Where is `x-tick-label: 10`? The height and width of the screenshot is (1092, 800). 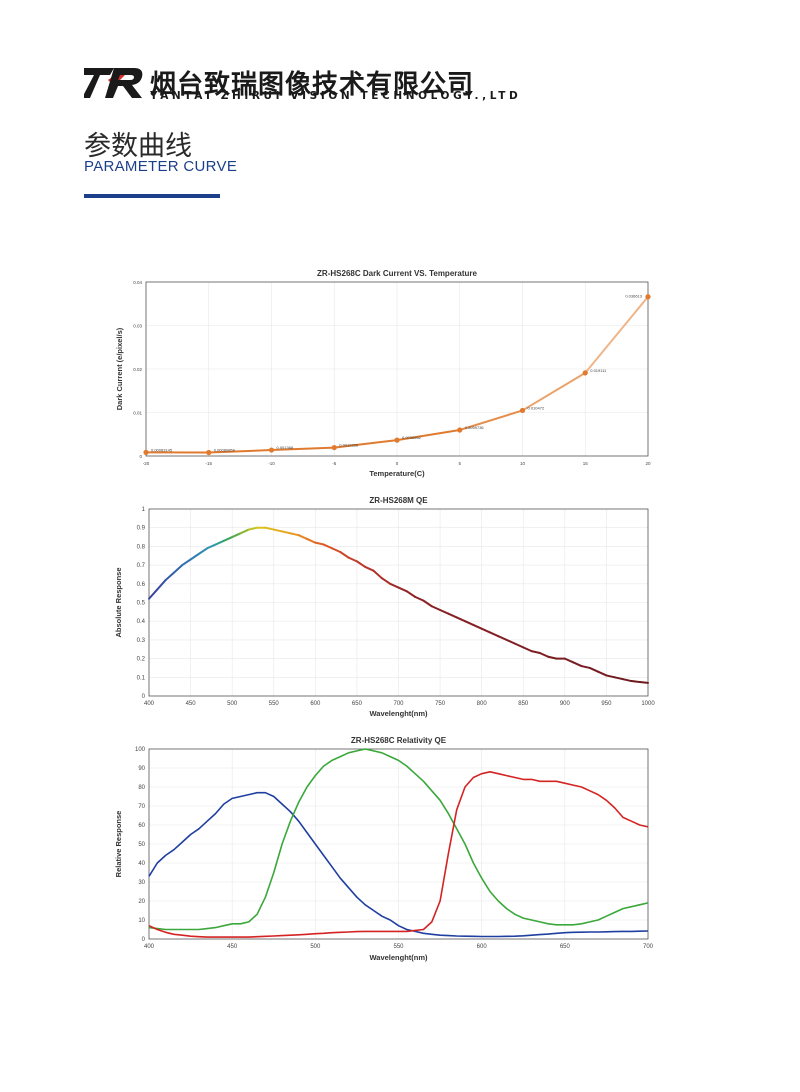 x-tick-label: 10 is located at coordinates (523, 463).